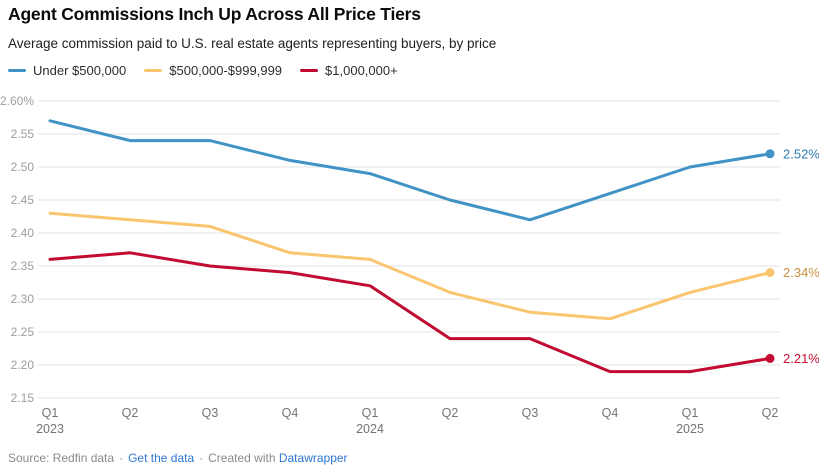  I want to click on get-the-data-link: Get the data, so click(161, 458).